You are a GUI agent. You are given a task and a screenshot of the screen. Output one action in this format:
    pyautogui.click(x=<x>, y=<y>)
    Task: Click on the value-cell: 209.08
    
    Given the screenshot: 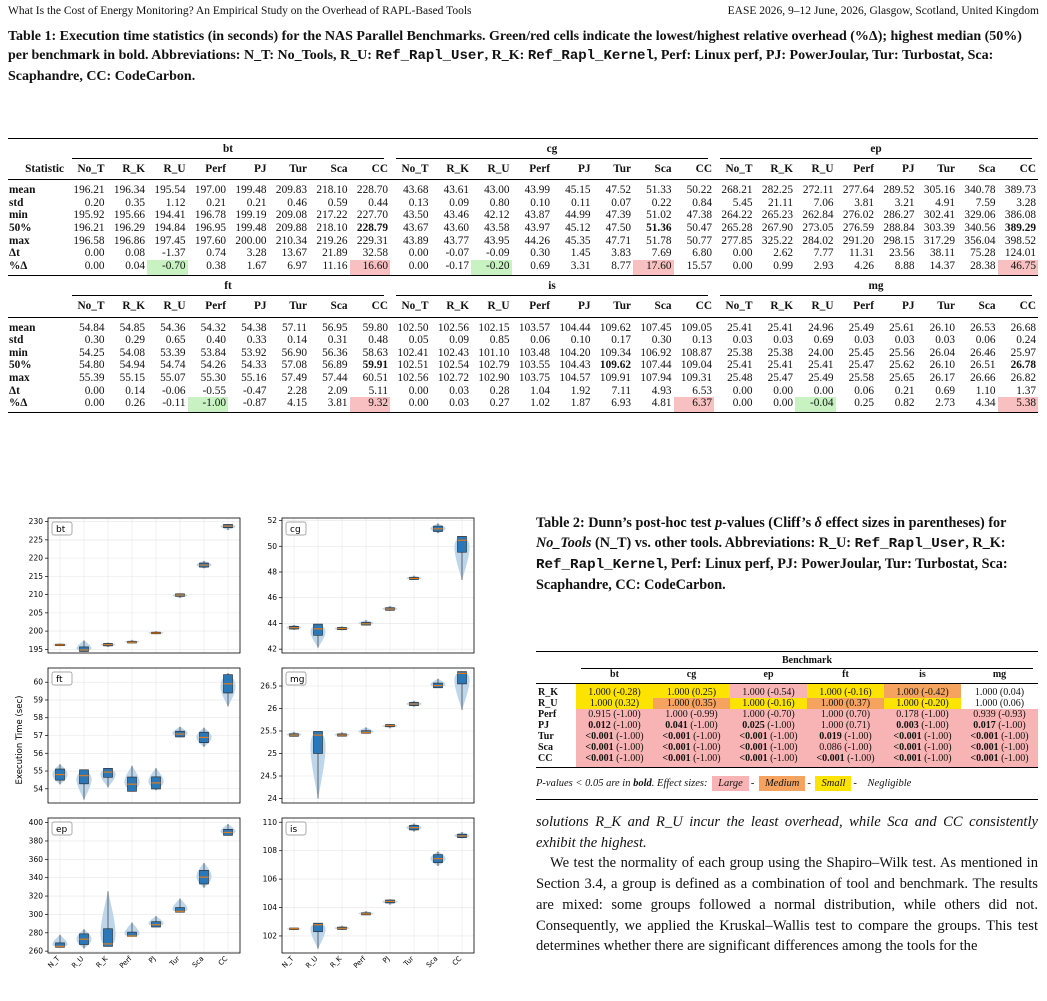 What is the action you would take?
    pyautogui.click(x=291, y=215)
    